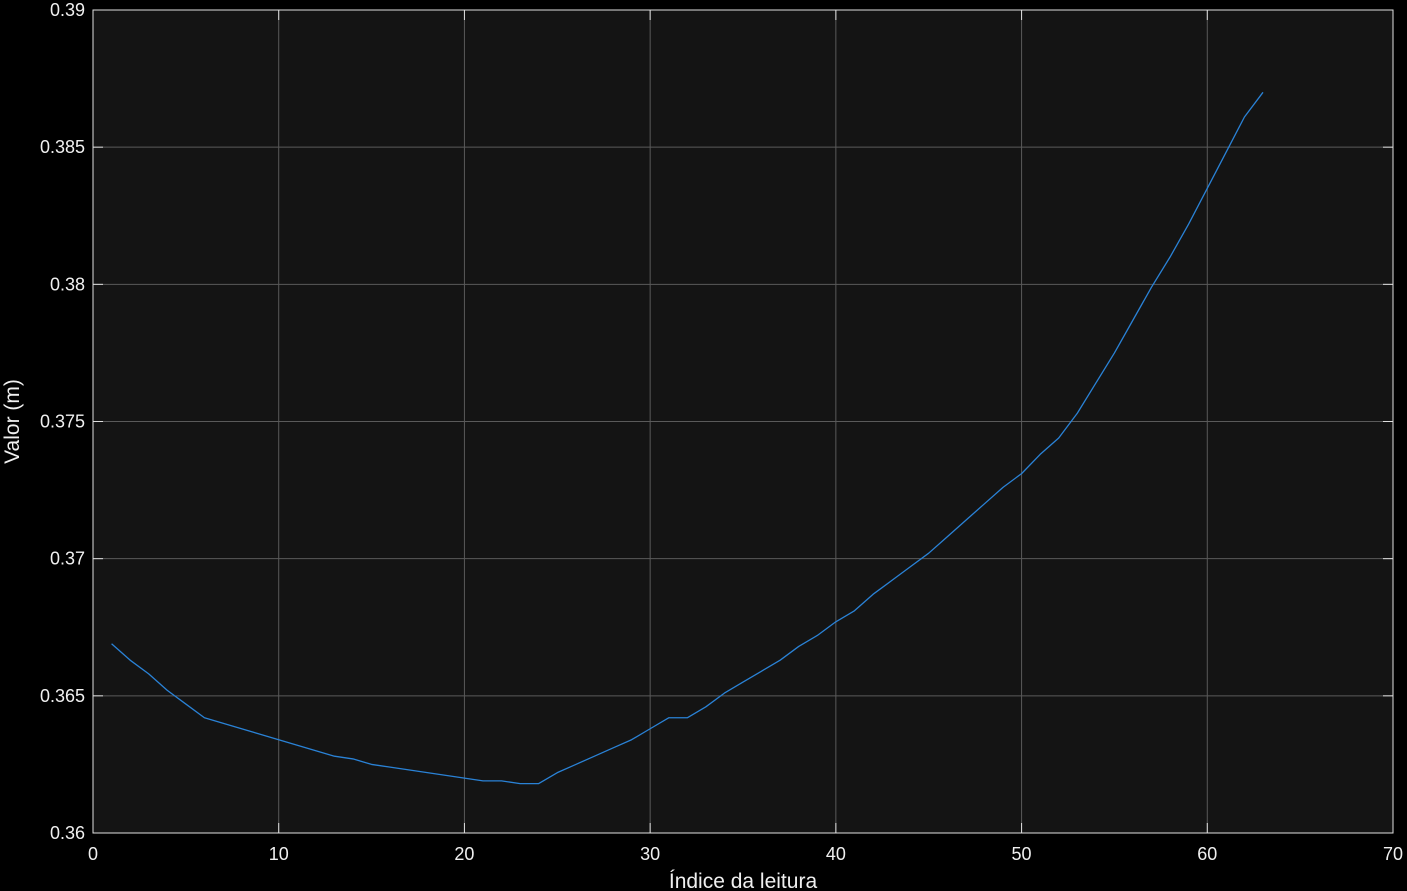 This screenshot has height=891, width=1407. I want to click on x-axis-label: Índice da leitura, so click(743, 880).